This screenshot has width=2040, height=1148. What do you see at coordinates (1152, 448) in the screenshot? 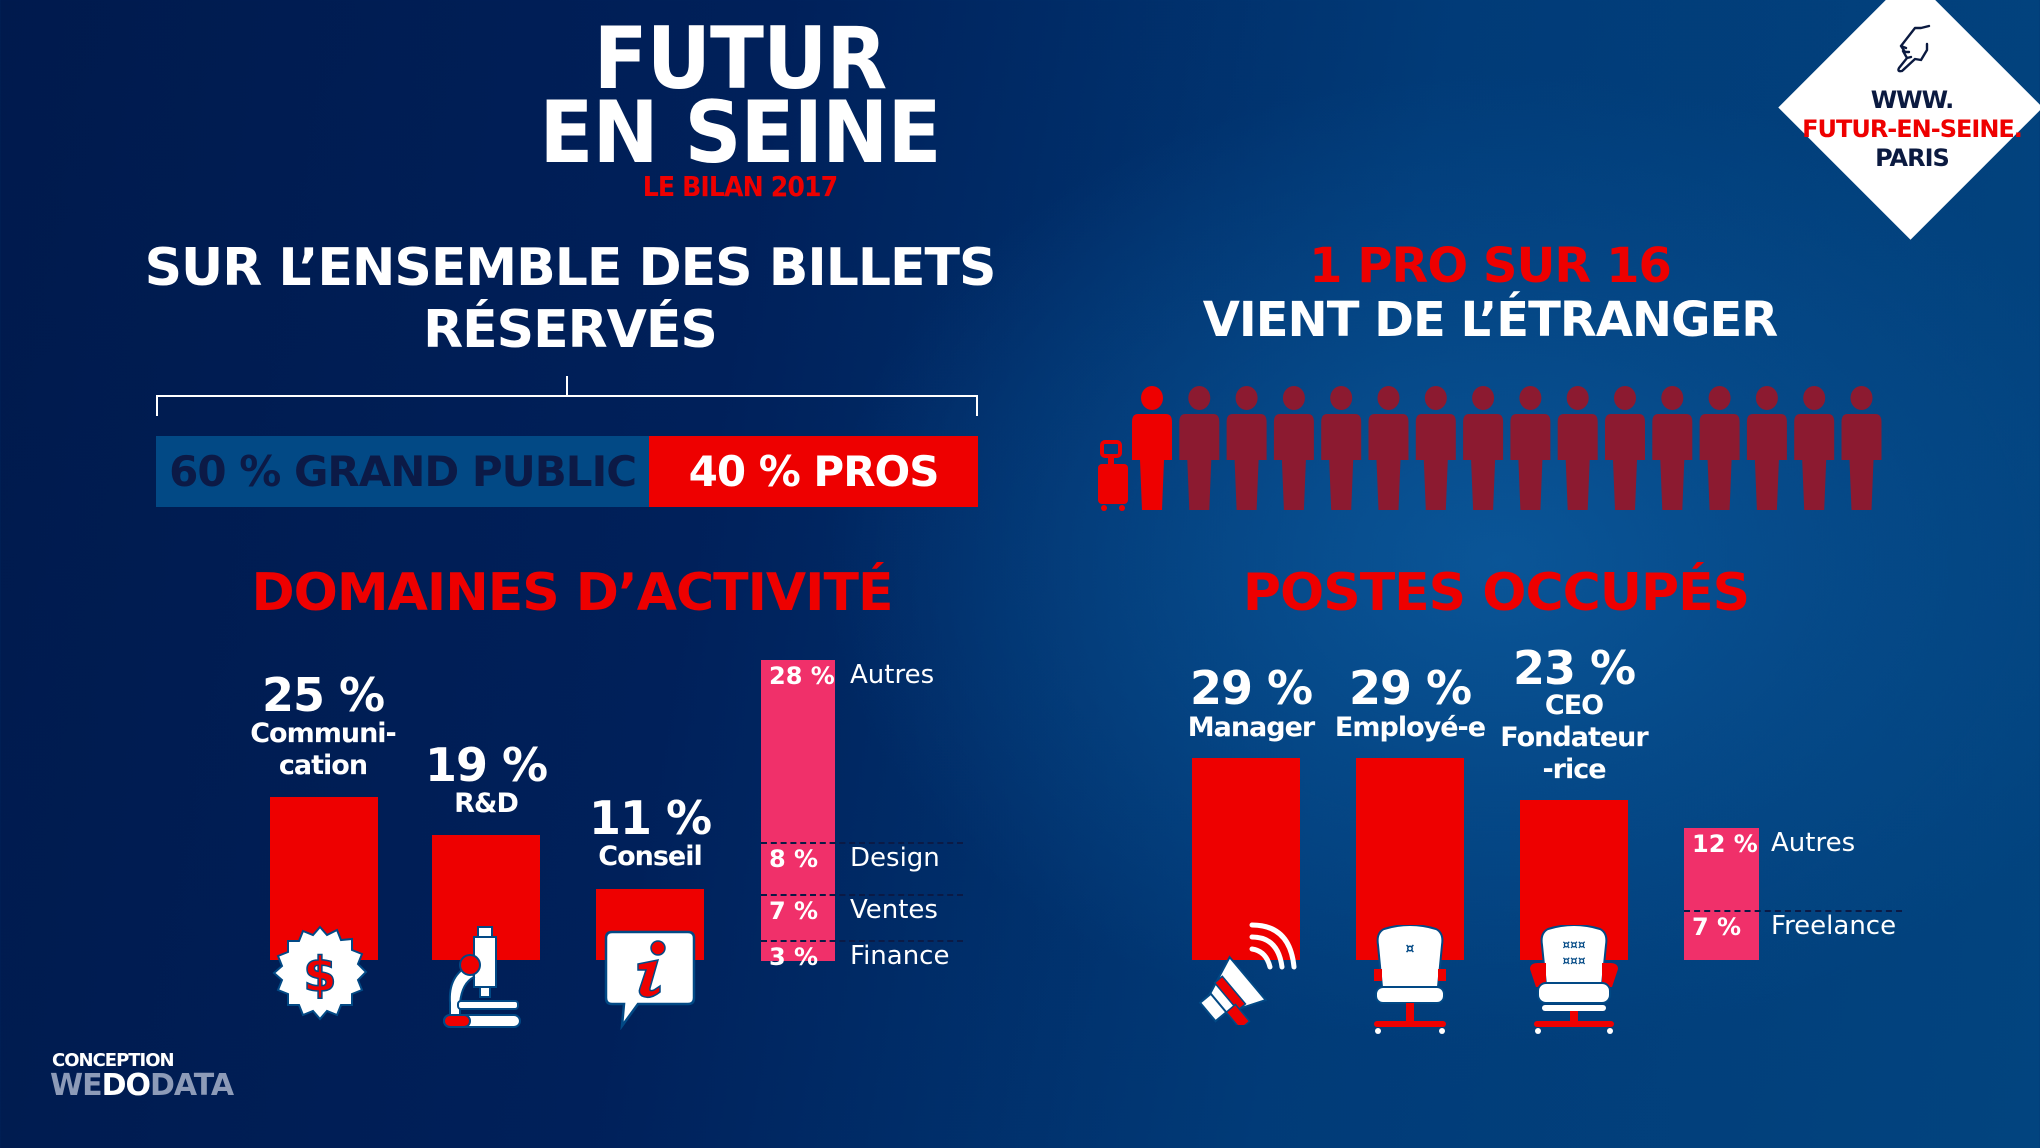
I see `person-icon-foreign` at bounding box center [1152, 448].